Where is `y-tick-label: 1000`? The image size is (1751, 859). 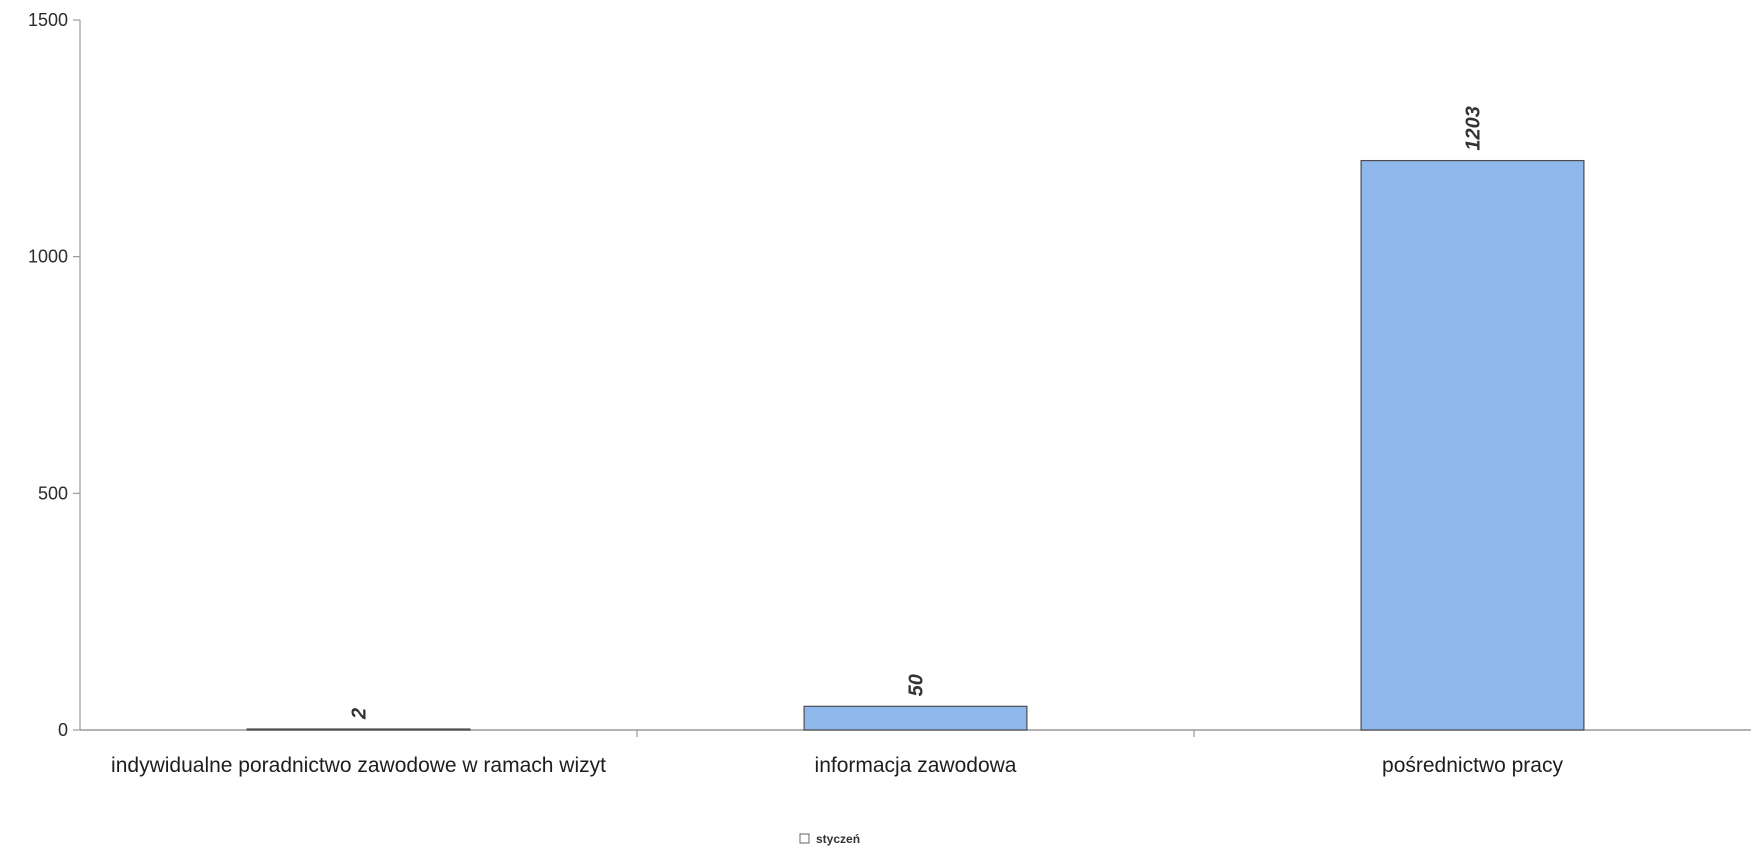
y-tick-label: 1000 is located at coordinates (48, 257).